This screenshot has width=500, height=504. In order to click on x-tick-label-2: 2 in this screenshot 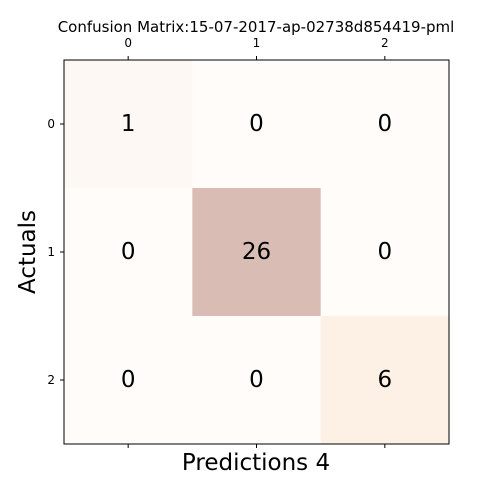, I will do `click(385, 43)`.